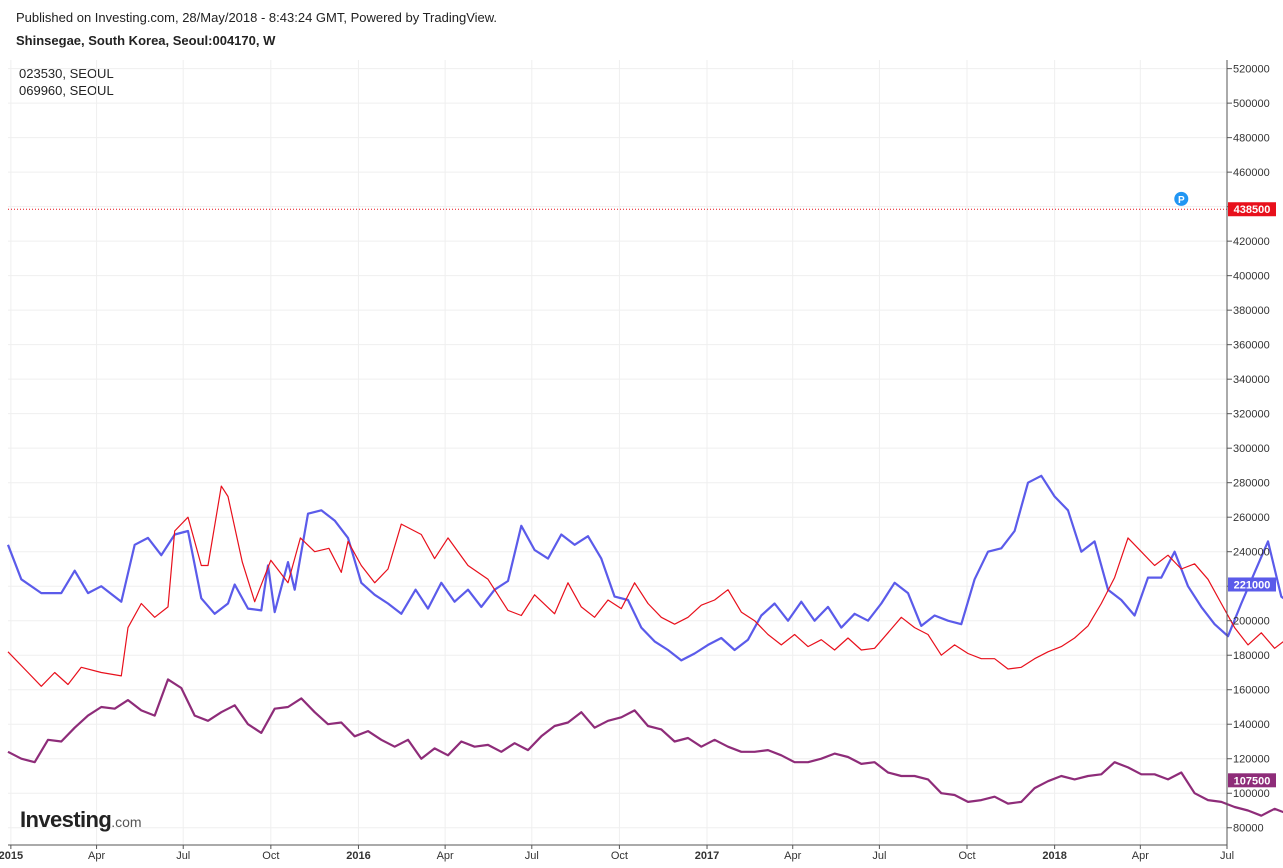  What do you see at coordinates (81, 819) in the screenshot?
I see `investing-logo: Investing.com` at bounding box center [81, 819].